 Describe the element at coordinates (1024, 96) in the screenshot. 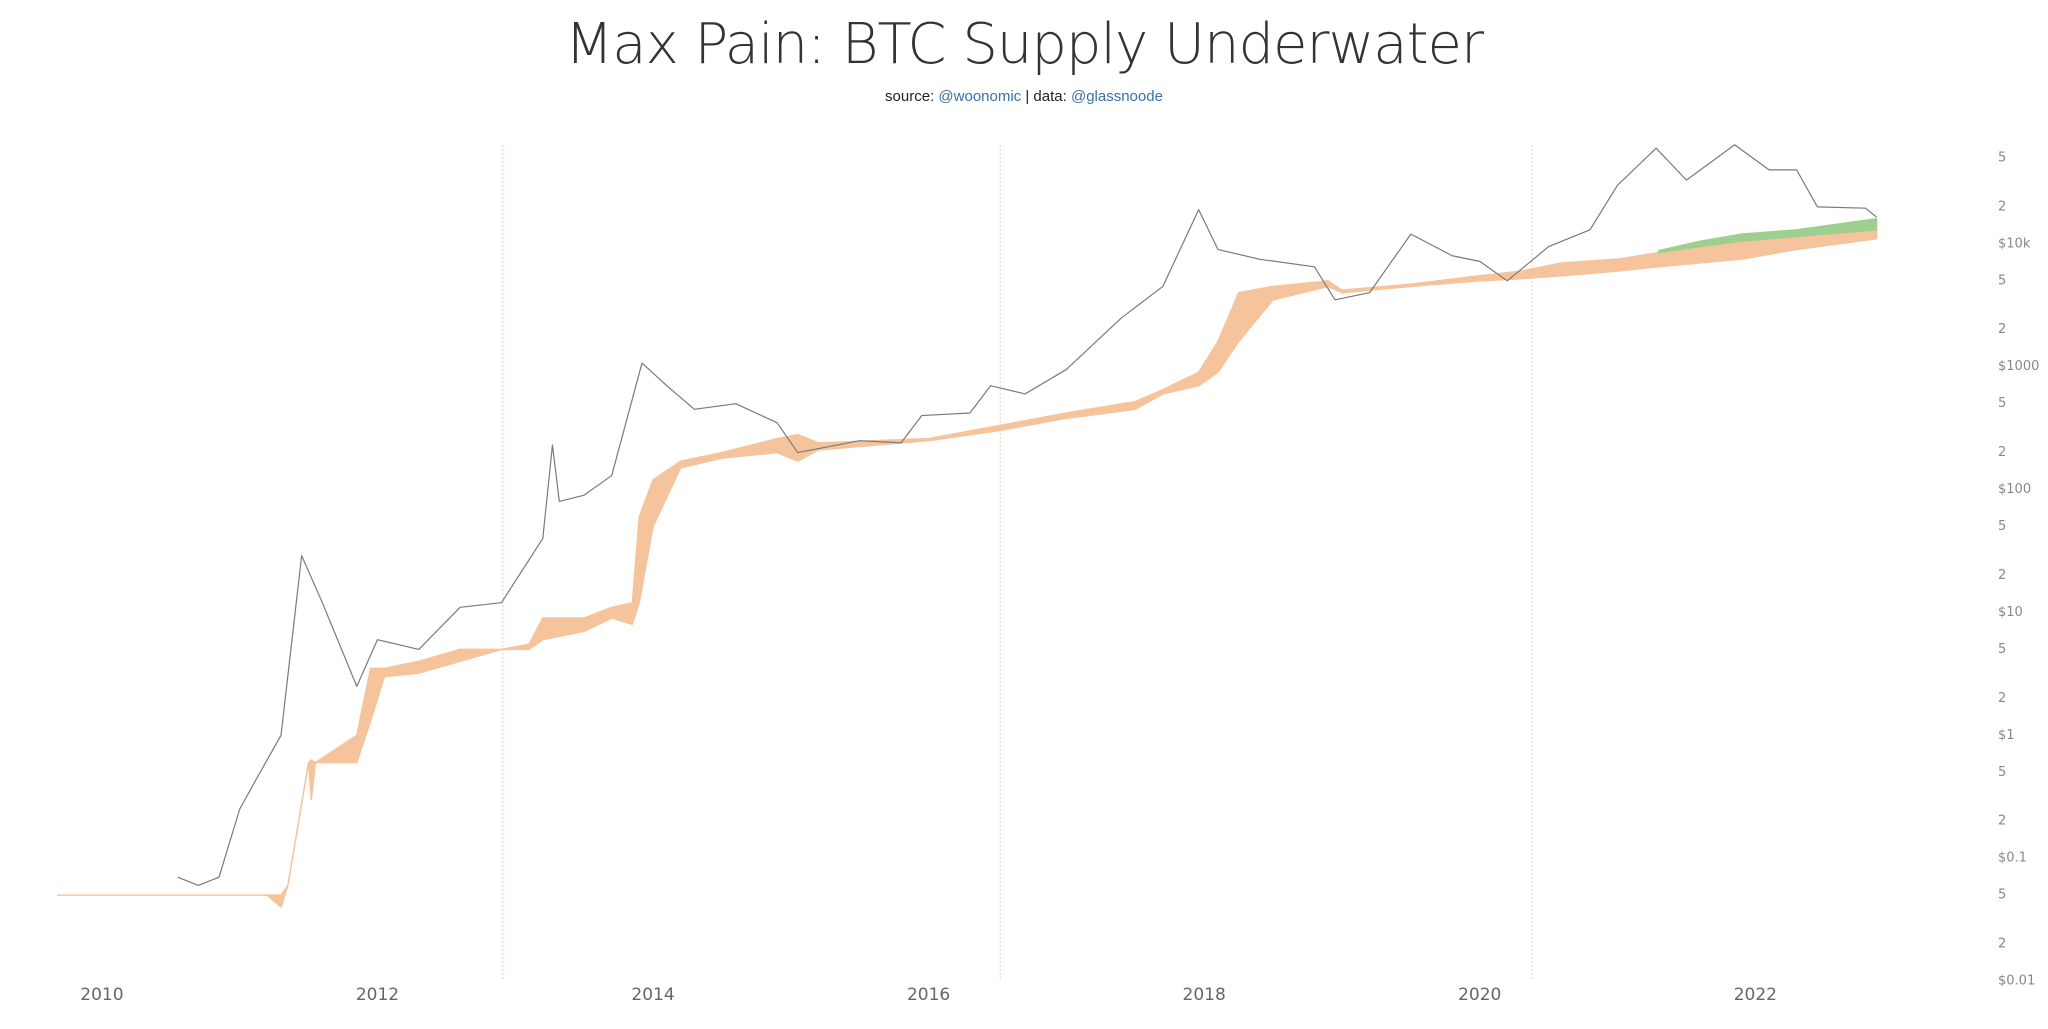

I see `chart-subtitle: source: @woonomic | data: @glassnoode` at that location.